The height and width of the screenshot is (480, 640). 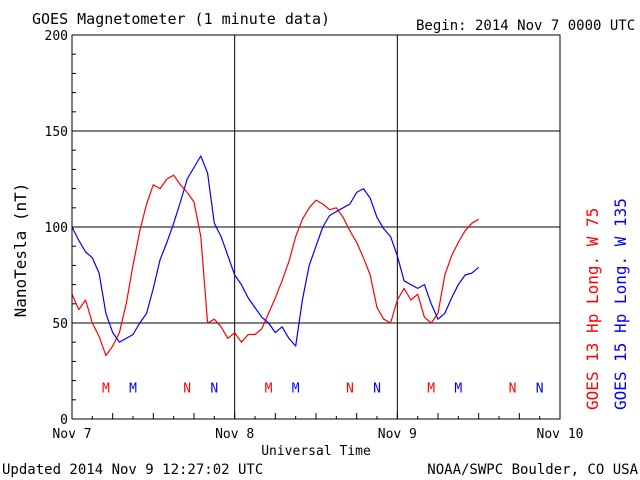 I want to click on x-axis-label: Universal Time, so click(x=316, y=451).